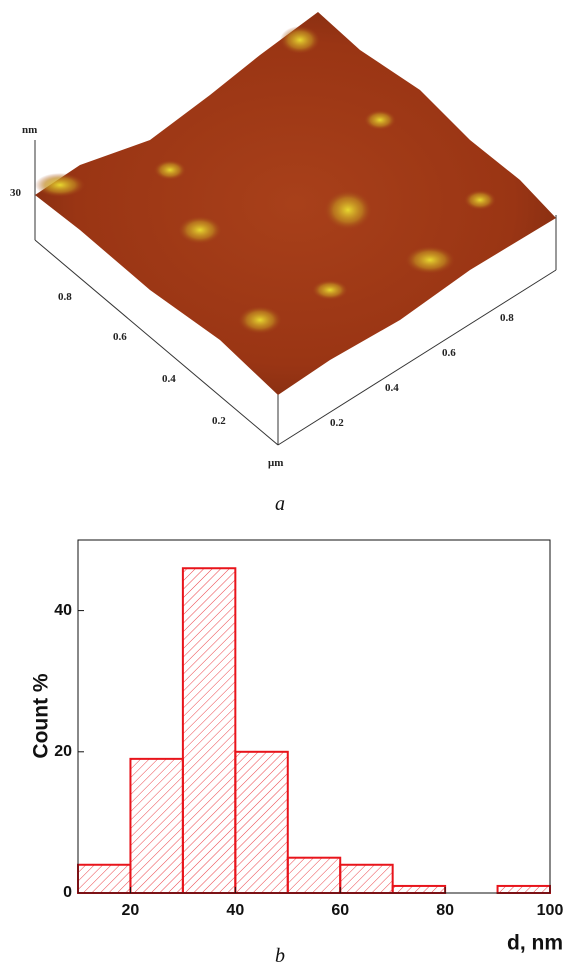 This screenshot has height=974, width=567. I want to click on y-tick-label: 40, so click(63, 610).